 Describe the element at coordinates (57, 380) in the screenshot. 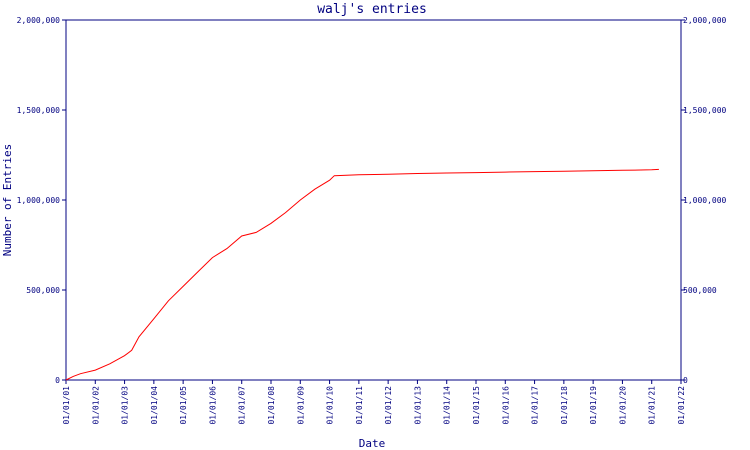

I see `y-tick-label-left: 0` at that location.